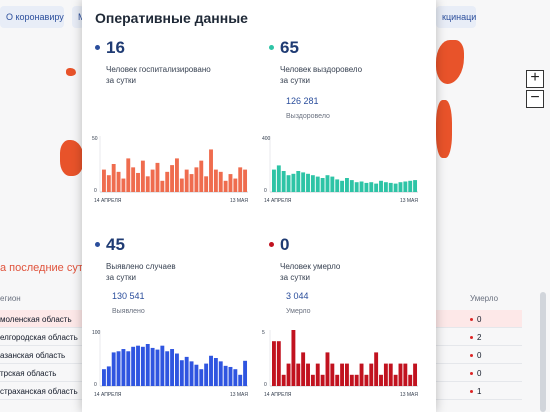 The height and width of the screenshot is (412, 550). I want to click on recovered-value: 65, so click(289, 47).